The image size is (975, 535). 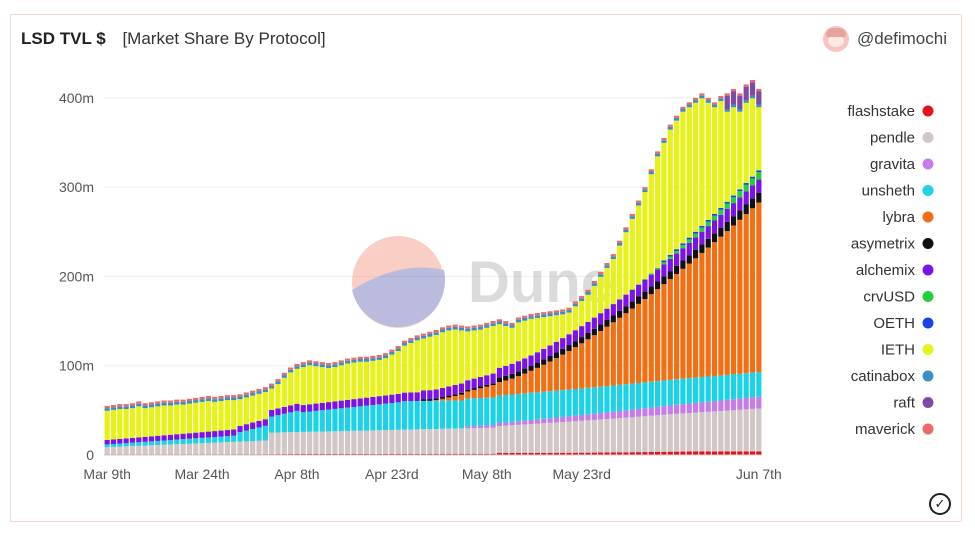 What do you see at coordinates (907, 350) in the screenshot?
I see `legend-item-leth: IETH` at bounding box center [907, 350].